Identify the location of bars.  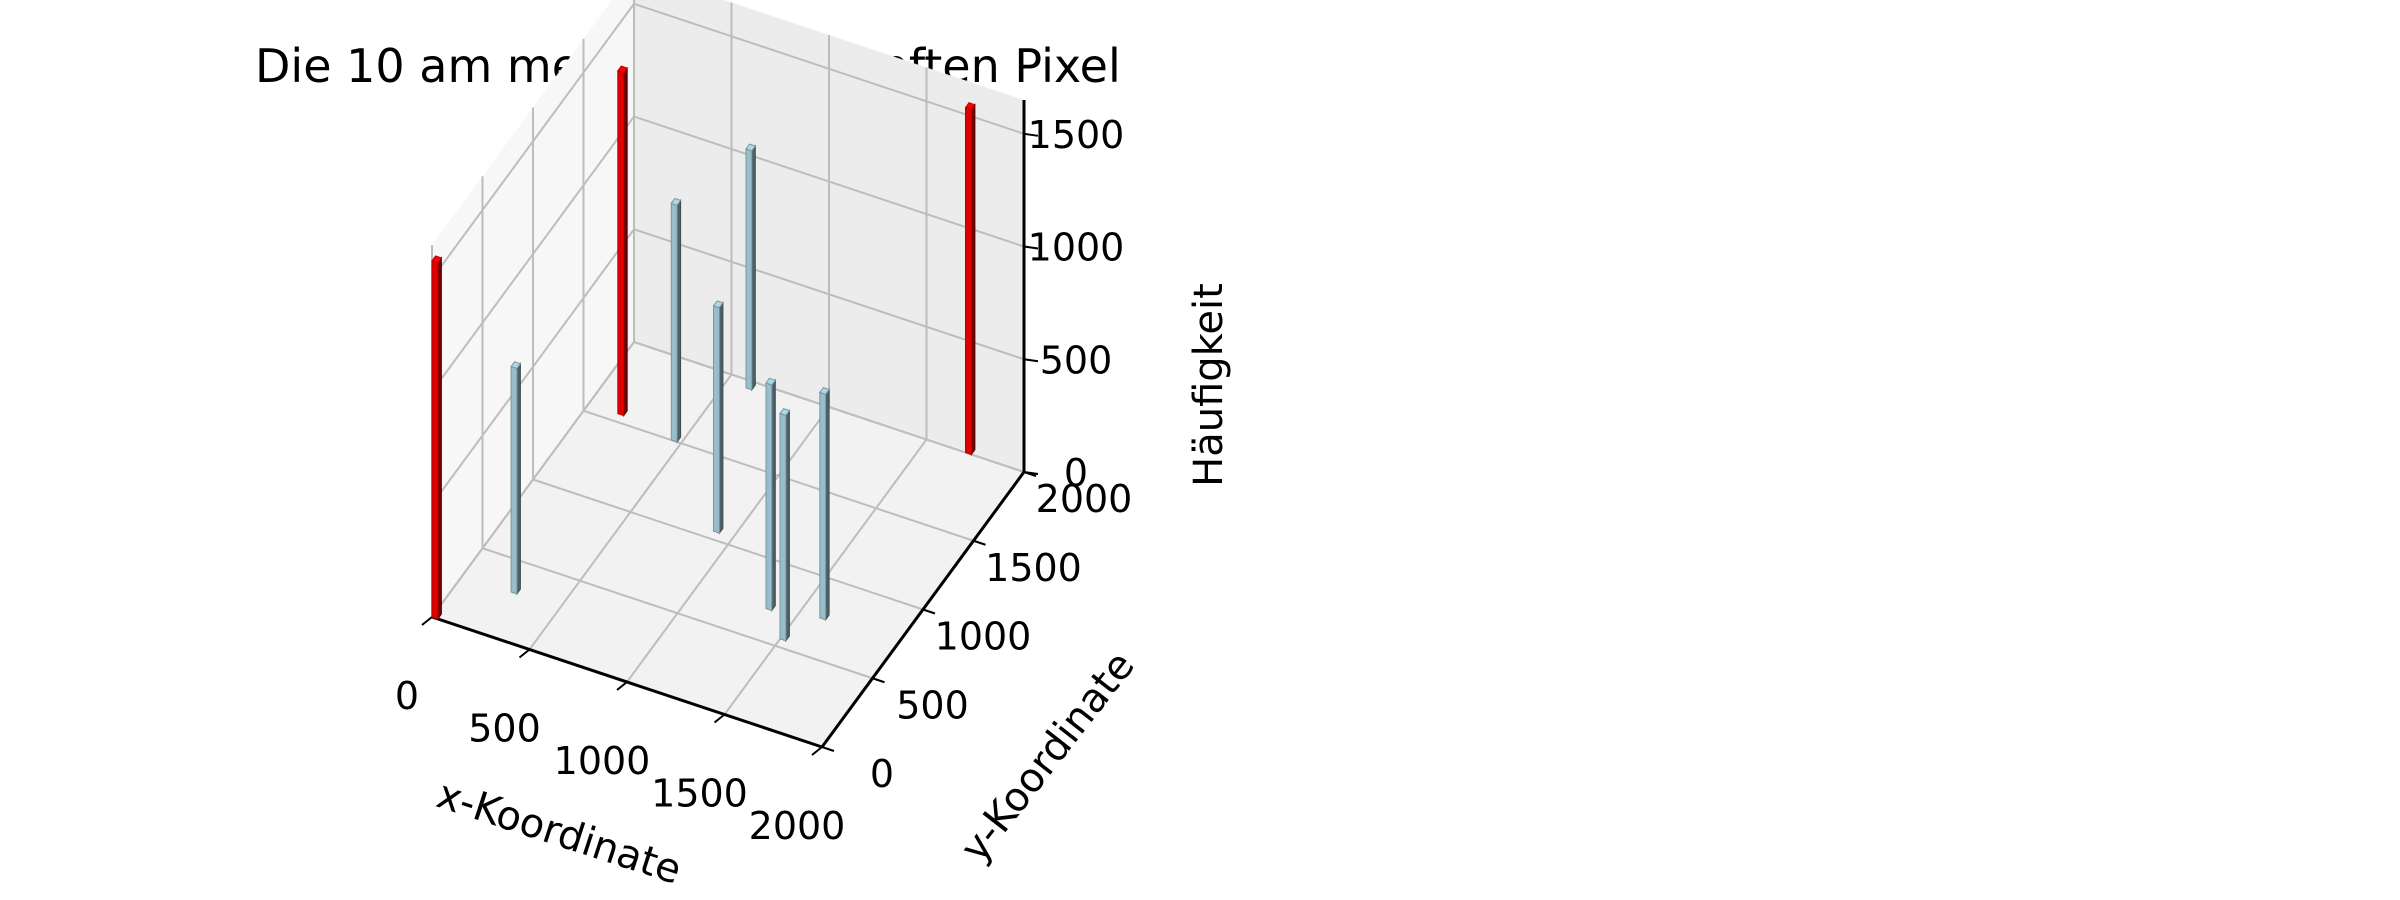
(703, 354).